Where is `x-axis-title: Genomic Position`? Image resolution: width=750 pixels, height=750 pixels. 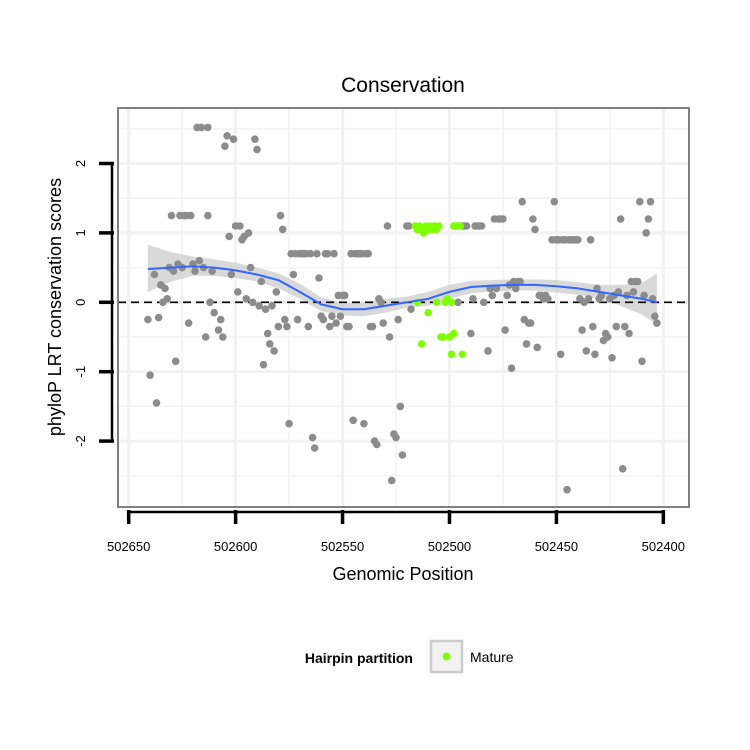
x-axis-title: Genomic Position is located at coordinates (402, 574).